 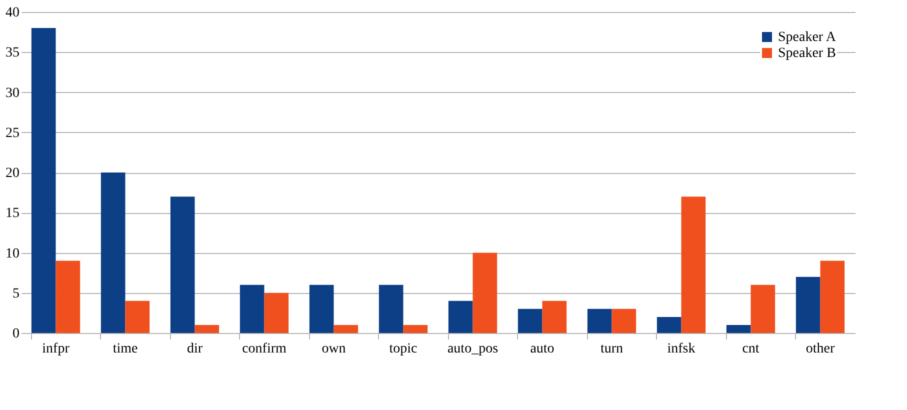 I want to click on y-tick-label: 5, so click(x=16, y=294).